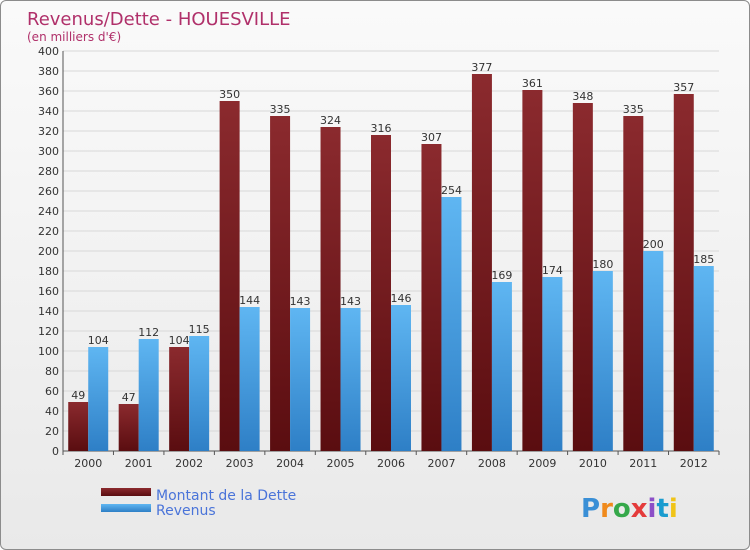 The width and height of the screenshot is (750, 550). Describe the element at coordinates (88, 463) in the screenshot. I see `x-tick-label: 2000` at that location.